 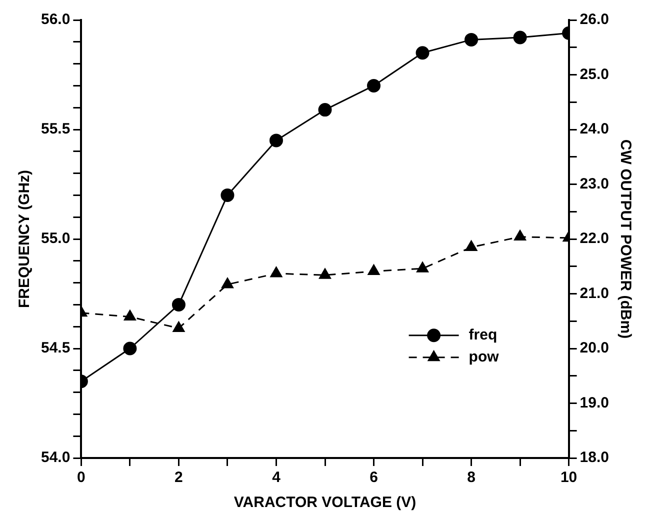 What do you see at coordinates (595, 19) in the screenshot?
I see `y2-tick-label: 26.0` at bounding box center [595, 19].